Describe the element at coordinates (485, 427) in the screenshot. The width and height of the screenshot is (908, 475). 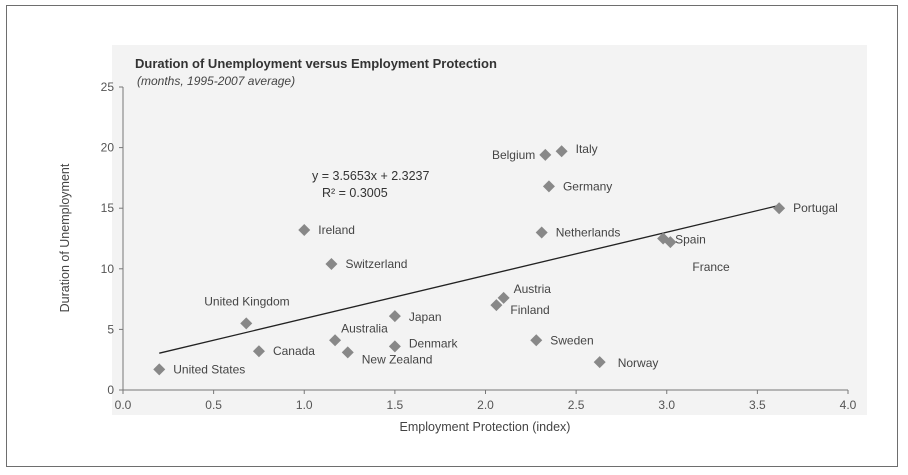
I see `x-axis-label: Employment Protection (index)` at that location.